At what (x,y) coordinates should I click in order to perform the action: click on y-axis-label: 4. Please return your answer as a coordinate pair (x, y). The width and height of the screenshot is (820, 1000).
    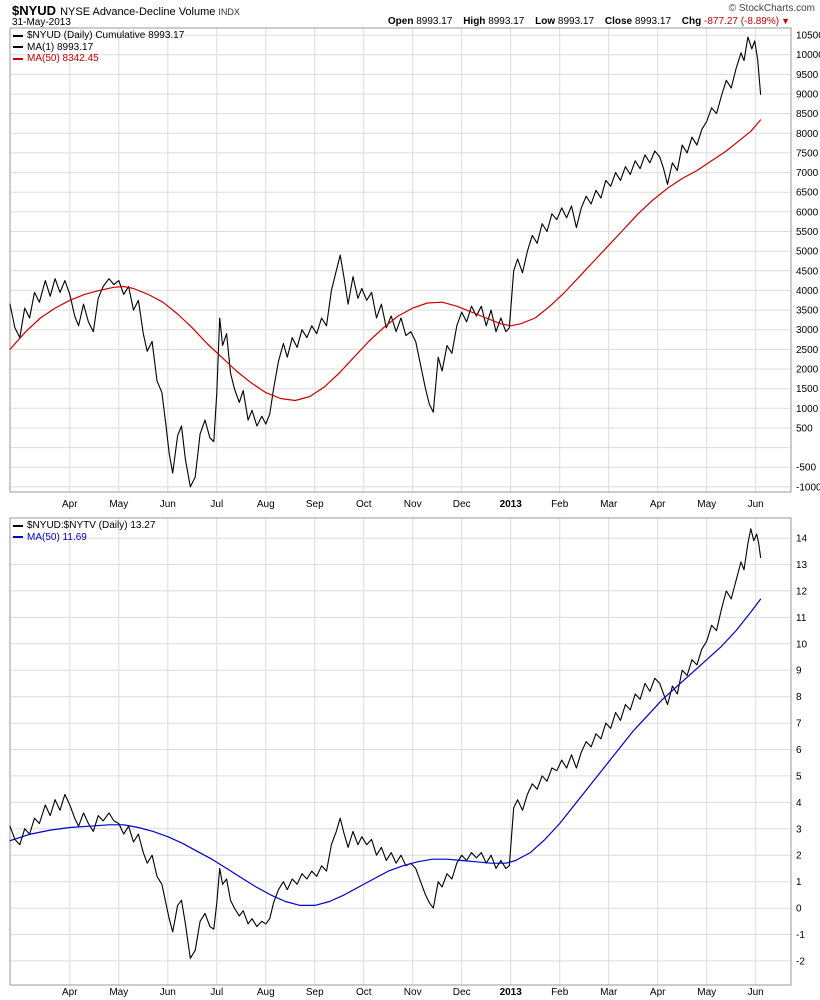
    Looking at the image, I should click on (799, 803).